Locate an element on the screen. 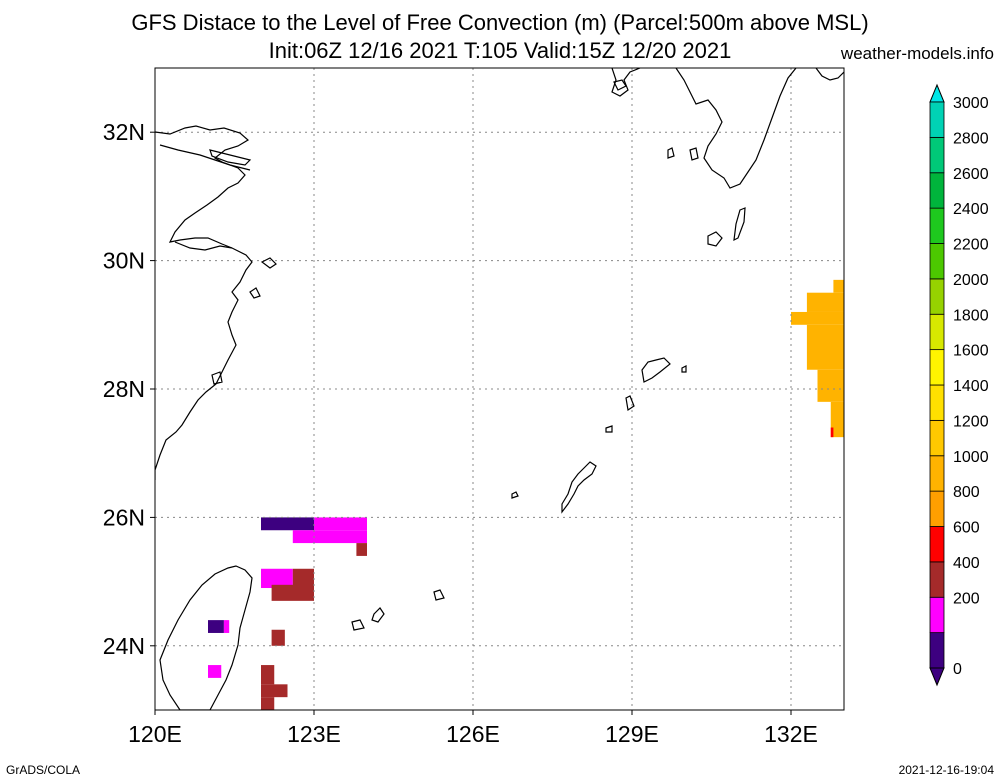 This screenshot has width=1000, height=779. colorbar-over-arrow is located at coordinates (937, 93).